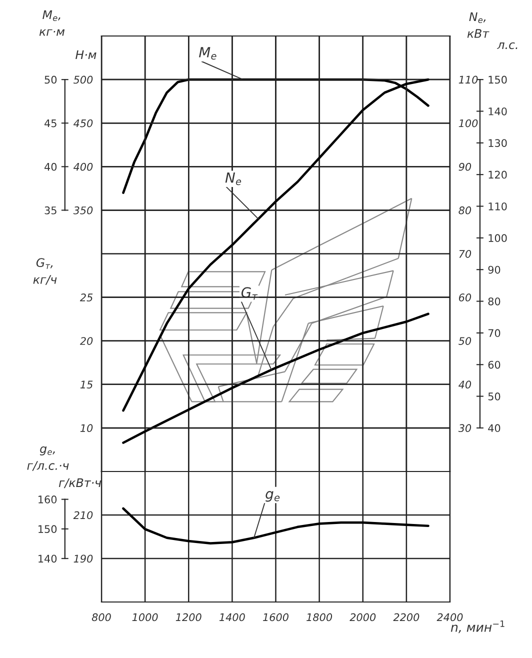  What do you see at coordinates (83, 210) in the screenshot?
I see `y-tick-label: 350` at bounding box center [83, 210].